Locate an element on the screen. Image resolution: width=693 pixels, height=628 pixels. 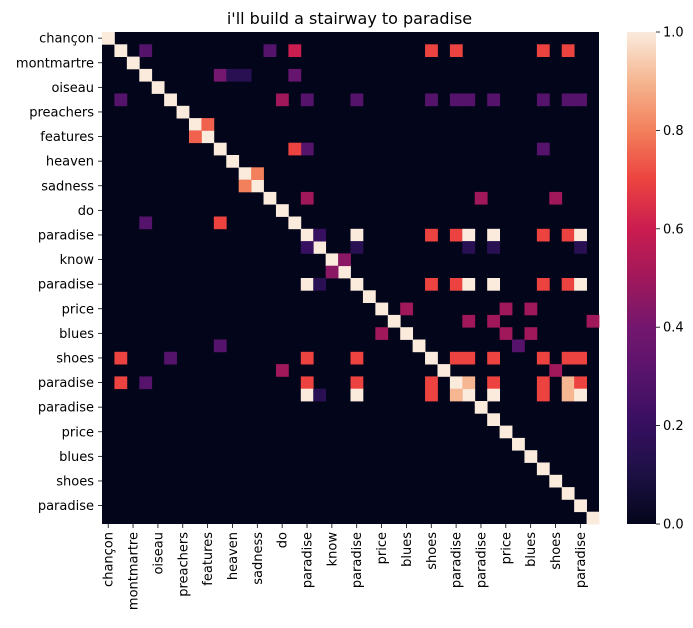
colorbar-tick-label: 1.0 is located at coordinates (673, 33).